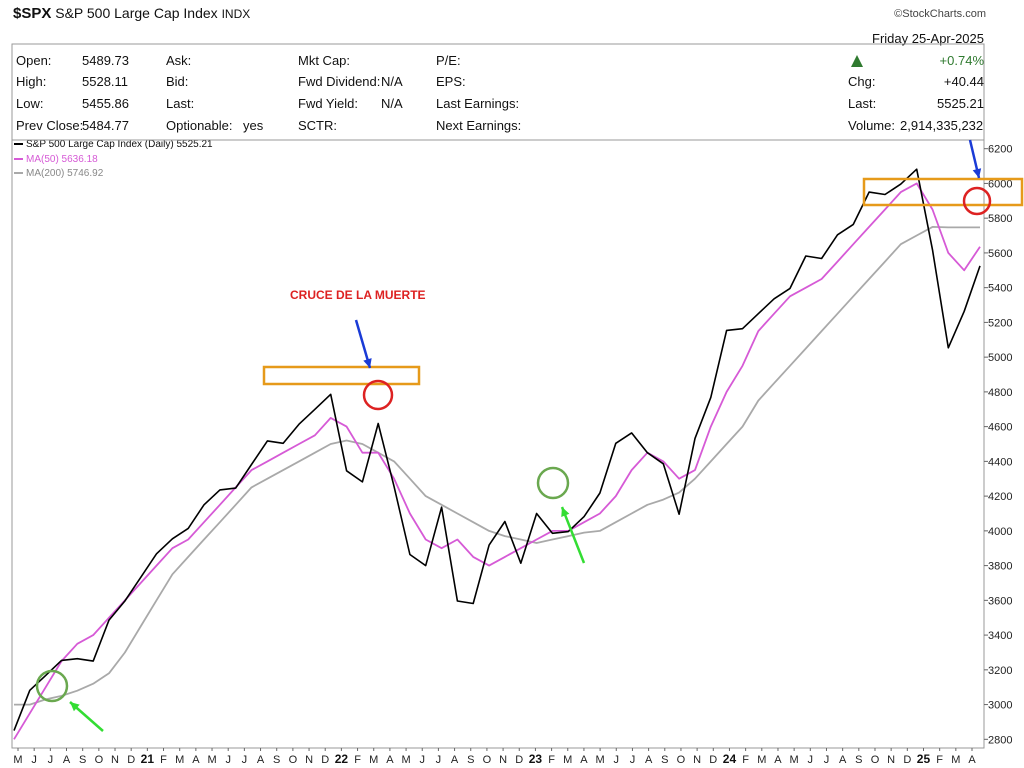  Describe the element at coordinates (180, 103) in the screenshot. I see `last-label: Last:` at that location.